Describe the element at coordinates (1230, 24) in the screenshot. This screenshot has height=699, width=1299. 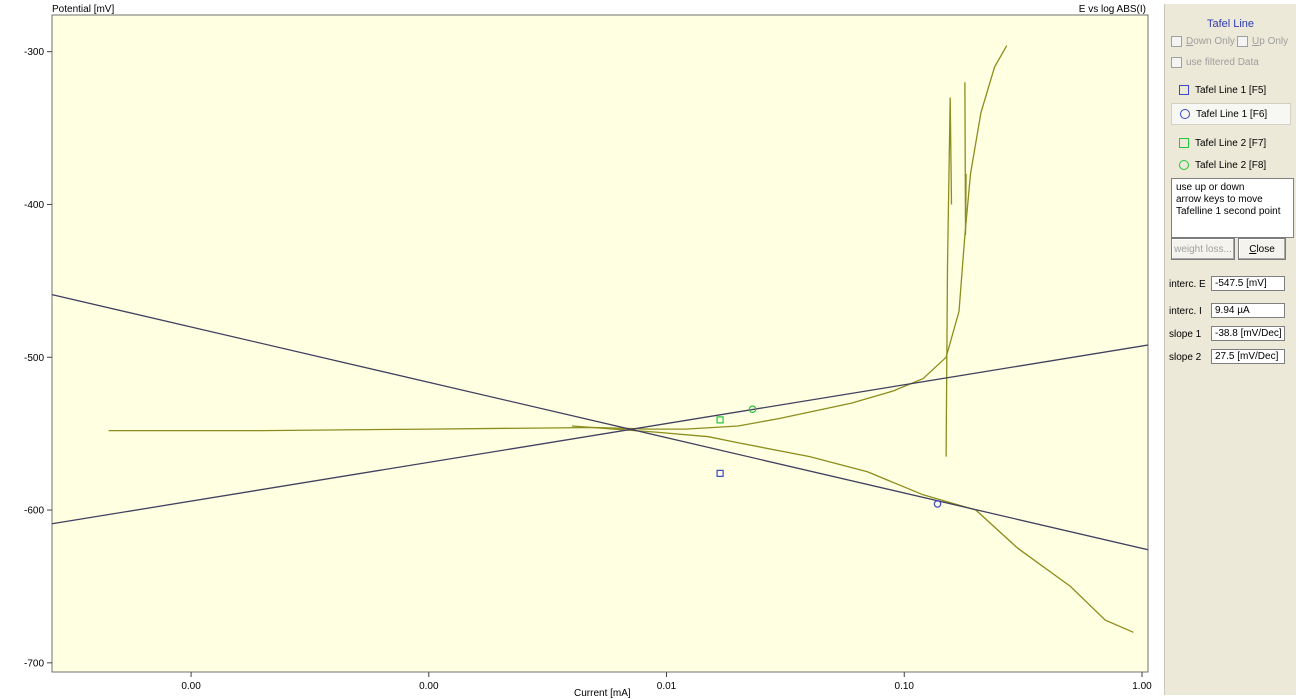
I see `panel-title: Tafel Line` at that location.